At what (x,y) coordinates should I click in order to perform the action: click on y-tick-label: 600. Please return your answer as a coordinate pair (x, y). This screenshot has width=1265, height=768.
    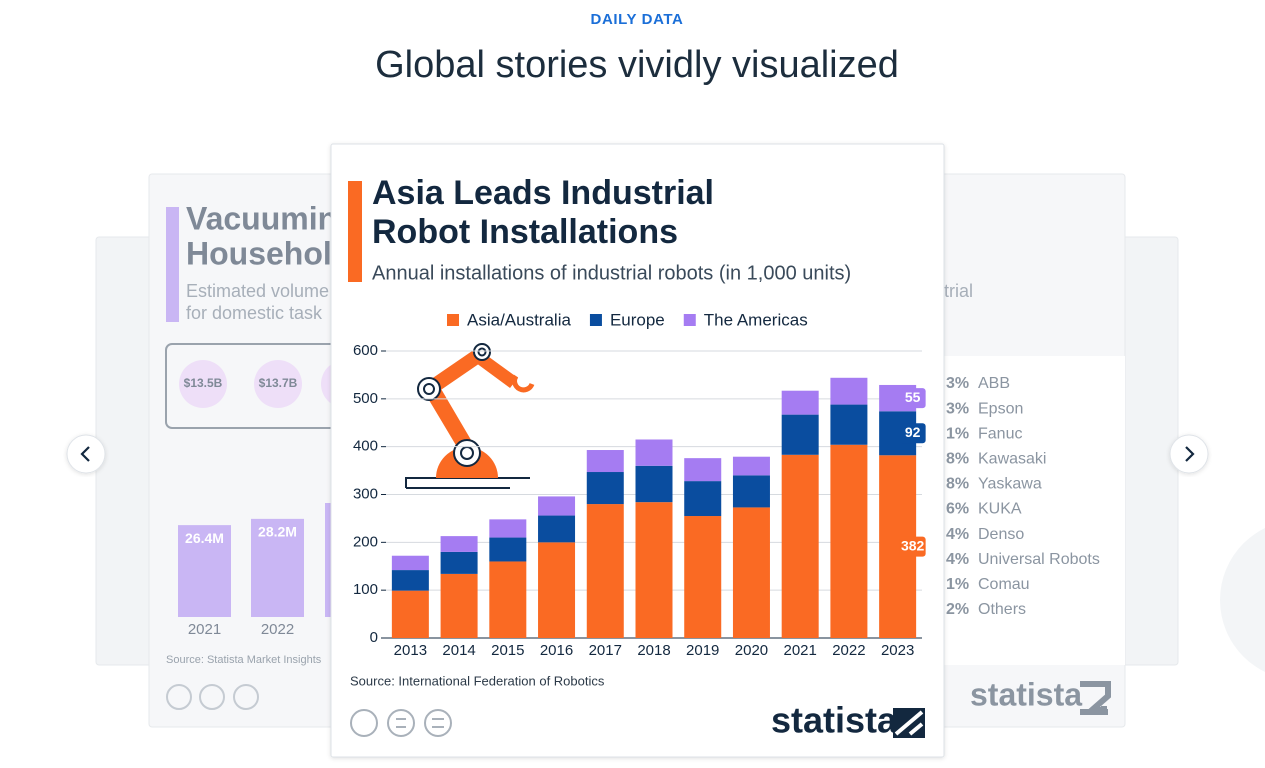
    Looking at the image, I should click on (365, 350).